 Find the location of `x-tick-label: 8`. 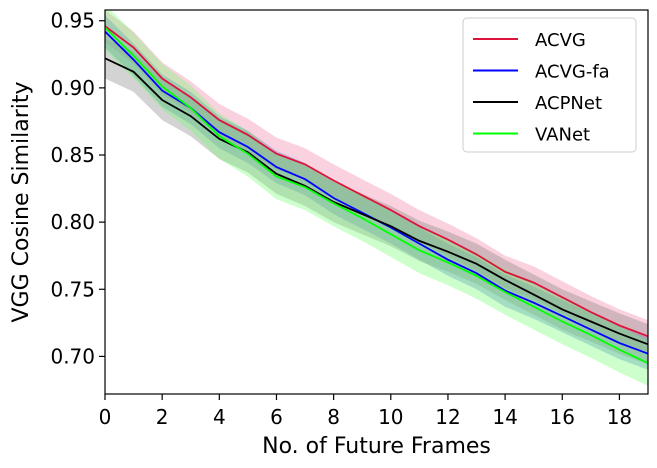

x-tick-label: 8 is located at coordinates (333, 417).